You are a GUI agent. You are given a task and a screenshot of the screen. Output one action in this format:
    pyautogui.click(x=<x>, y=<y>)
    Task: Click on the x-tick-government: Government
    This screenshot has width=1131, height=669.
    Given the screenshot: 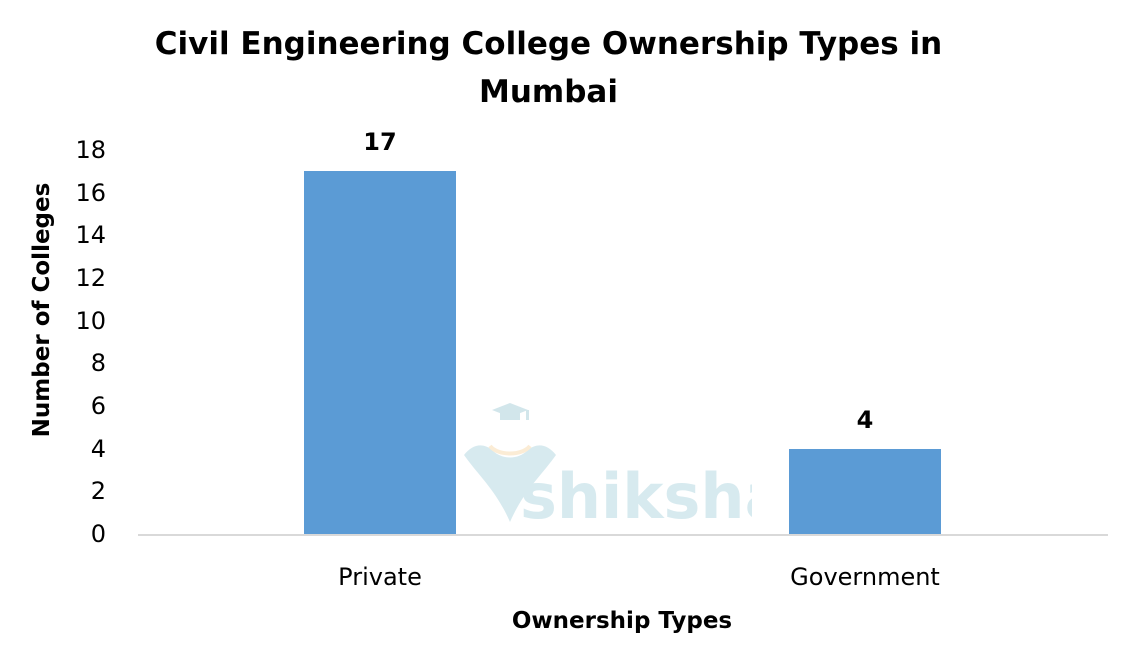 What is the action you would take?
    pyautogui.click(x=865, y=577)
    